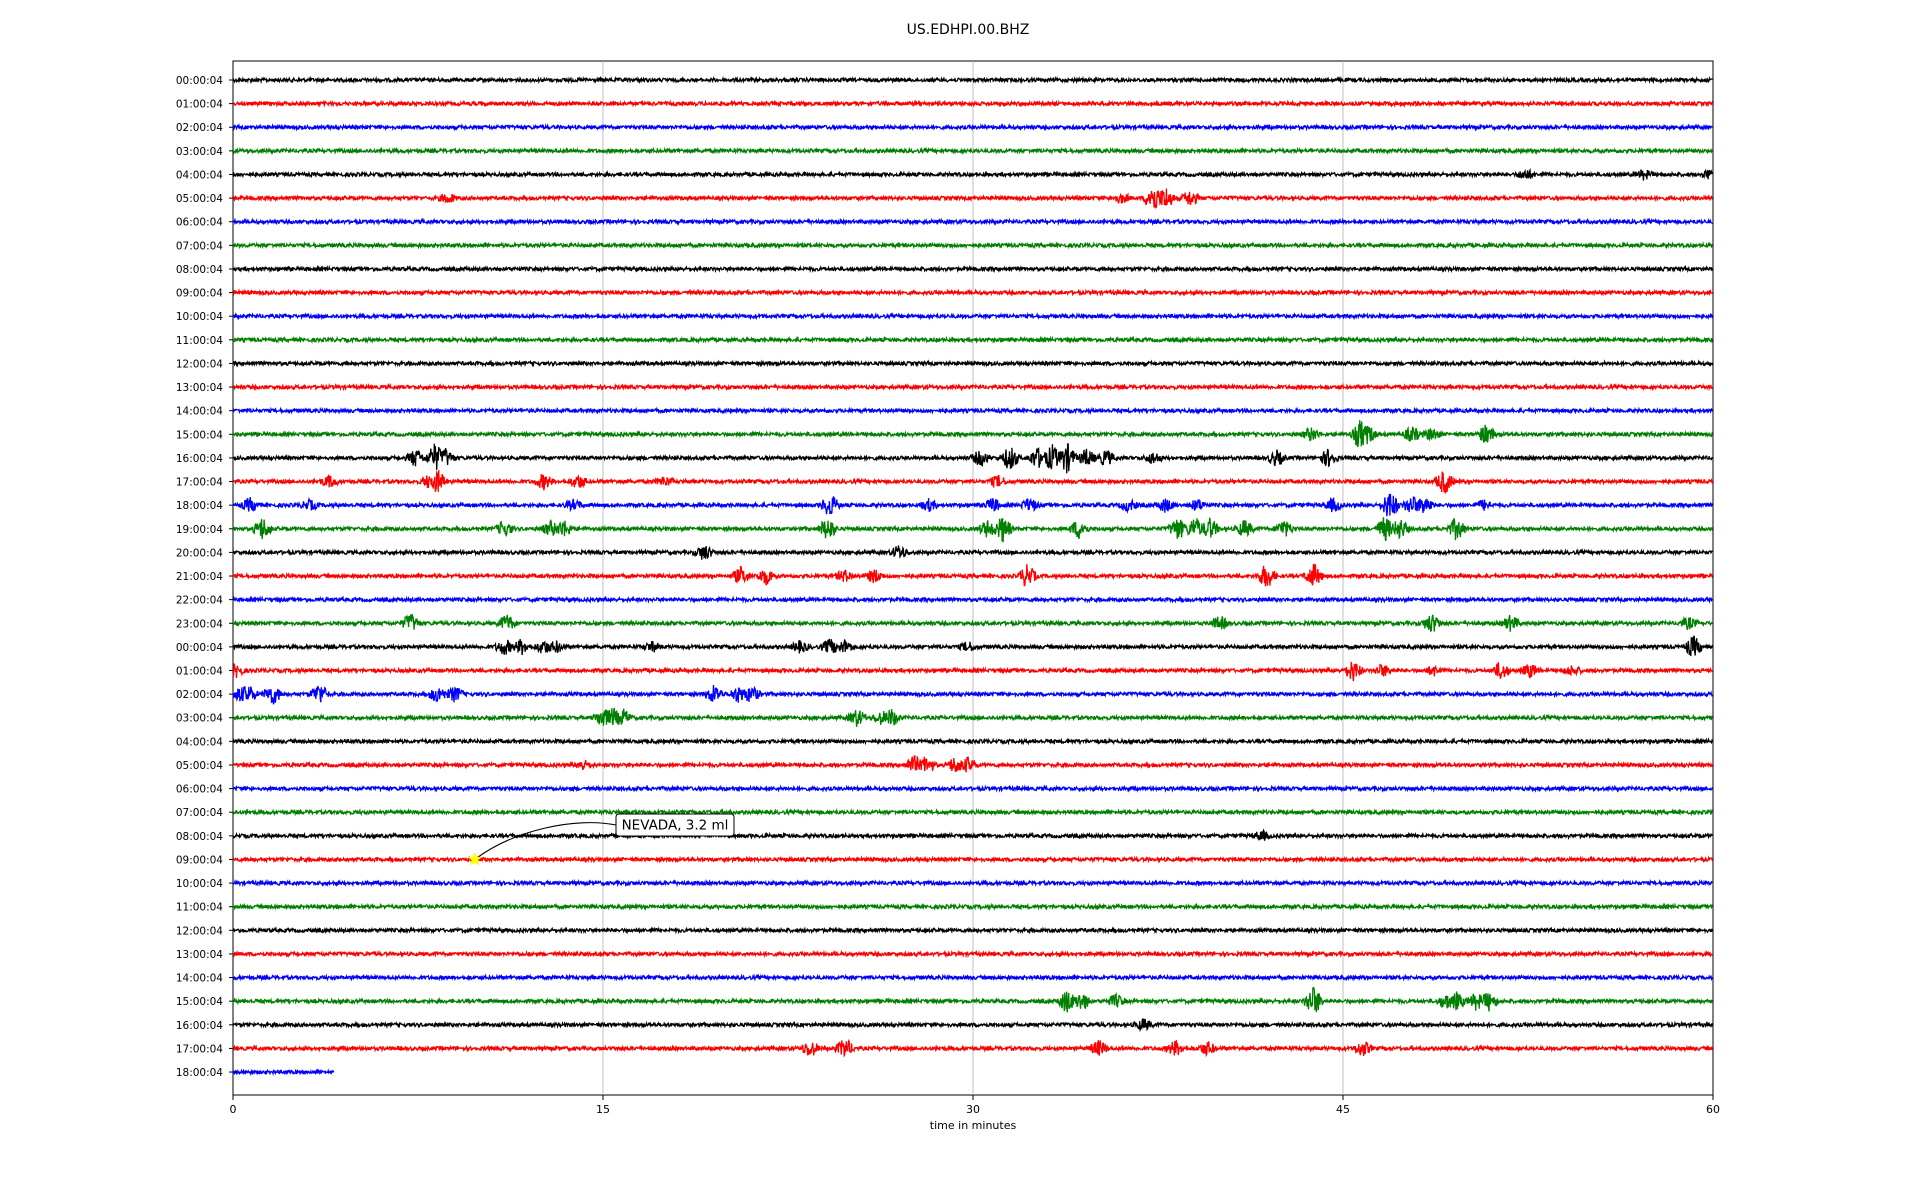 The width and height of the screenshot is (1920, 1200). Describe the element at coordinates (199, 577) in the screenshot. I see `row-time-label: 21:00:04` at that location.